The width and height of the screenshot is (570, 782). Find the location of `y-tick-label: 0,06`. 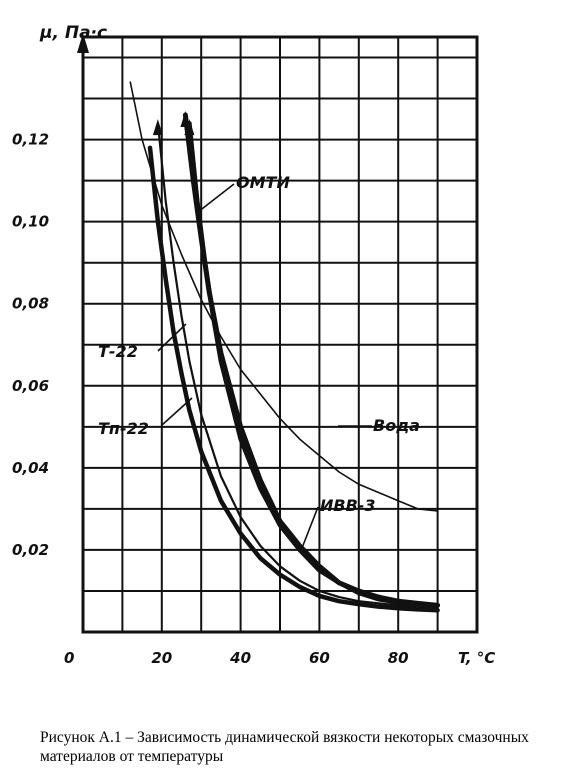

y-tick-label: 0,06 is located at coordinates (30, 386).